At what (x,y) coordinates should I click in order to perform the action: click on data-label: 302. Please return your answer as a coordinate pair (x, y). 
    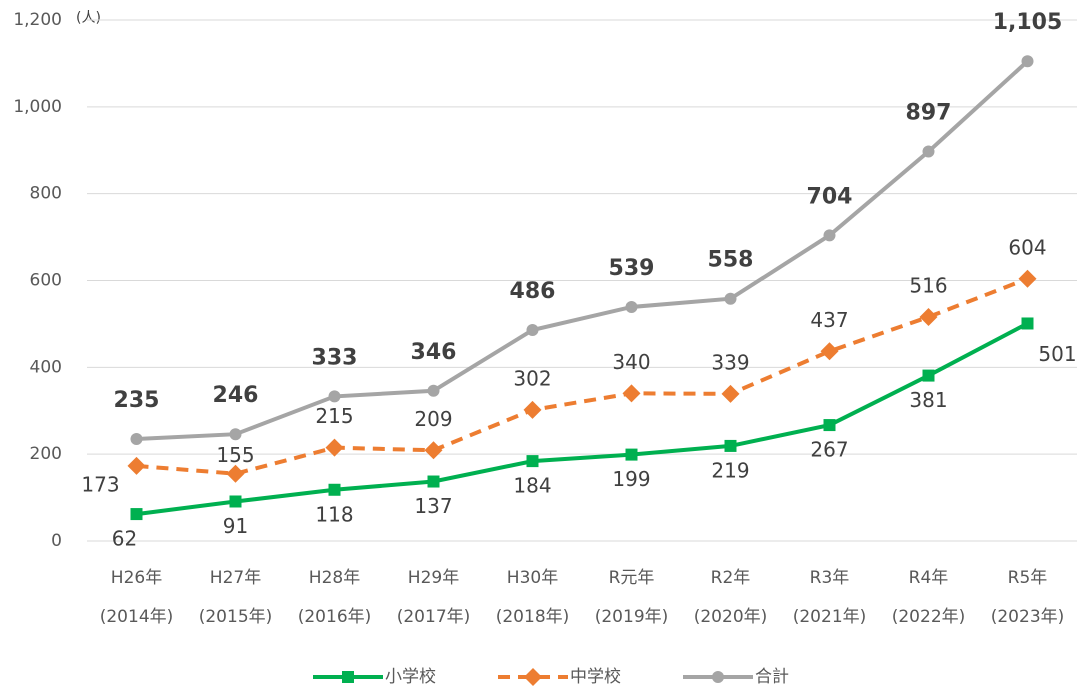
    Looking at the image, I should click on (532, 378).